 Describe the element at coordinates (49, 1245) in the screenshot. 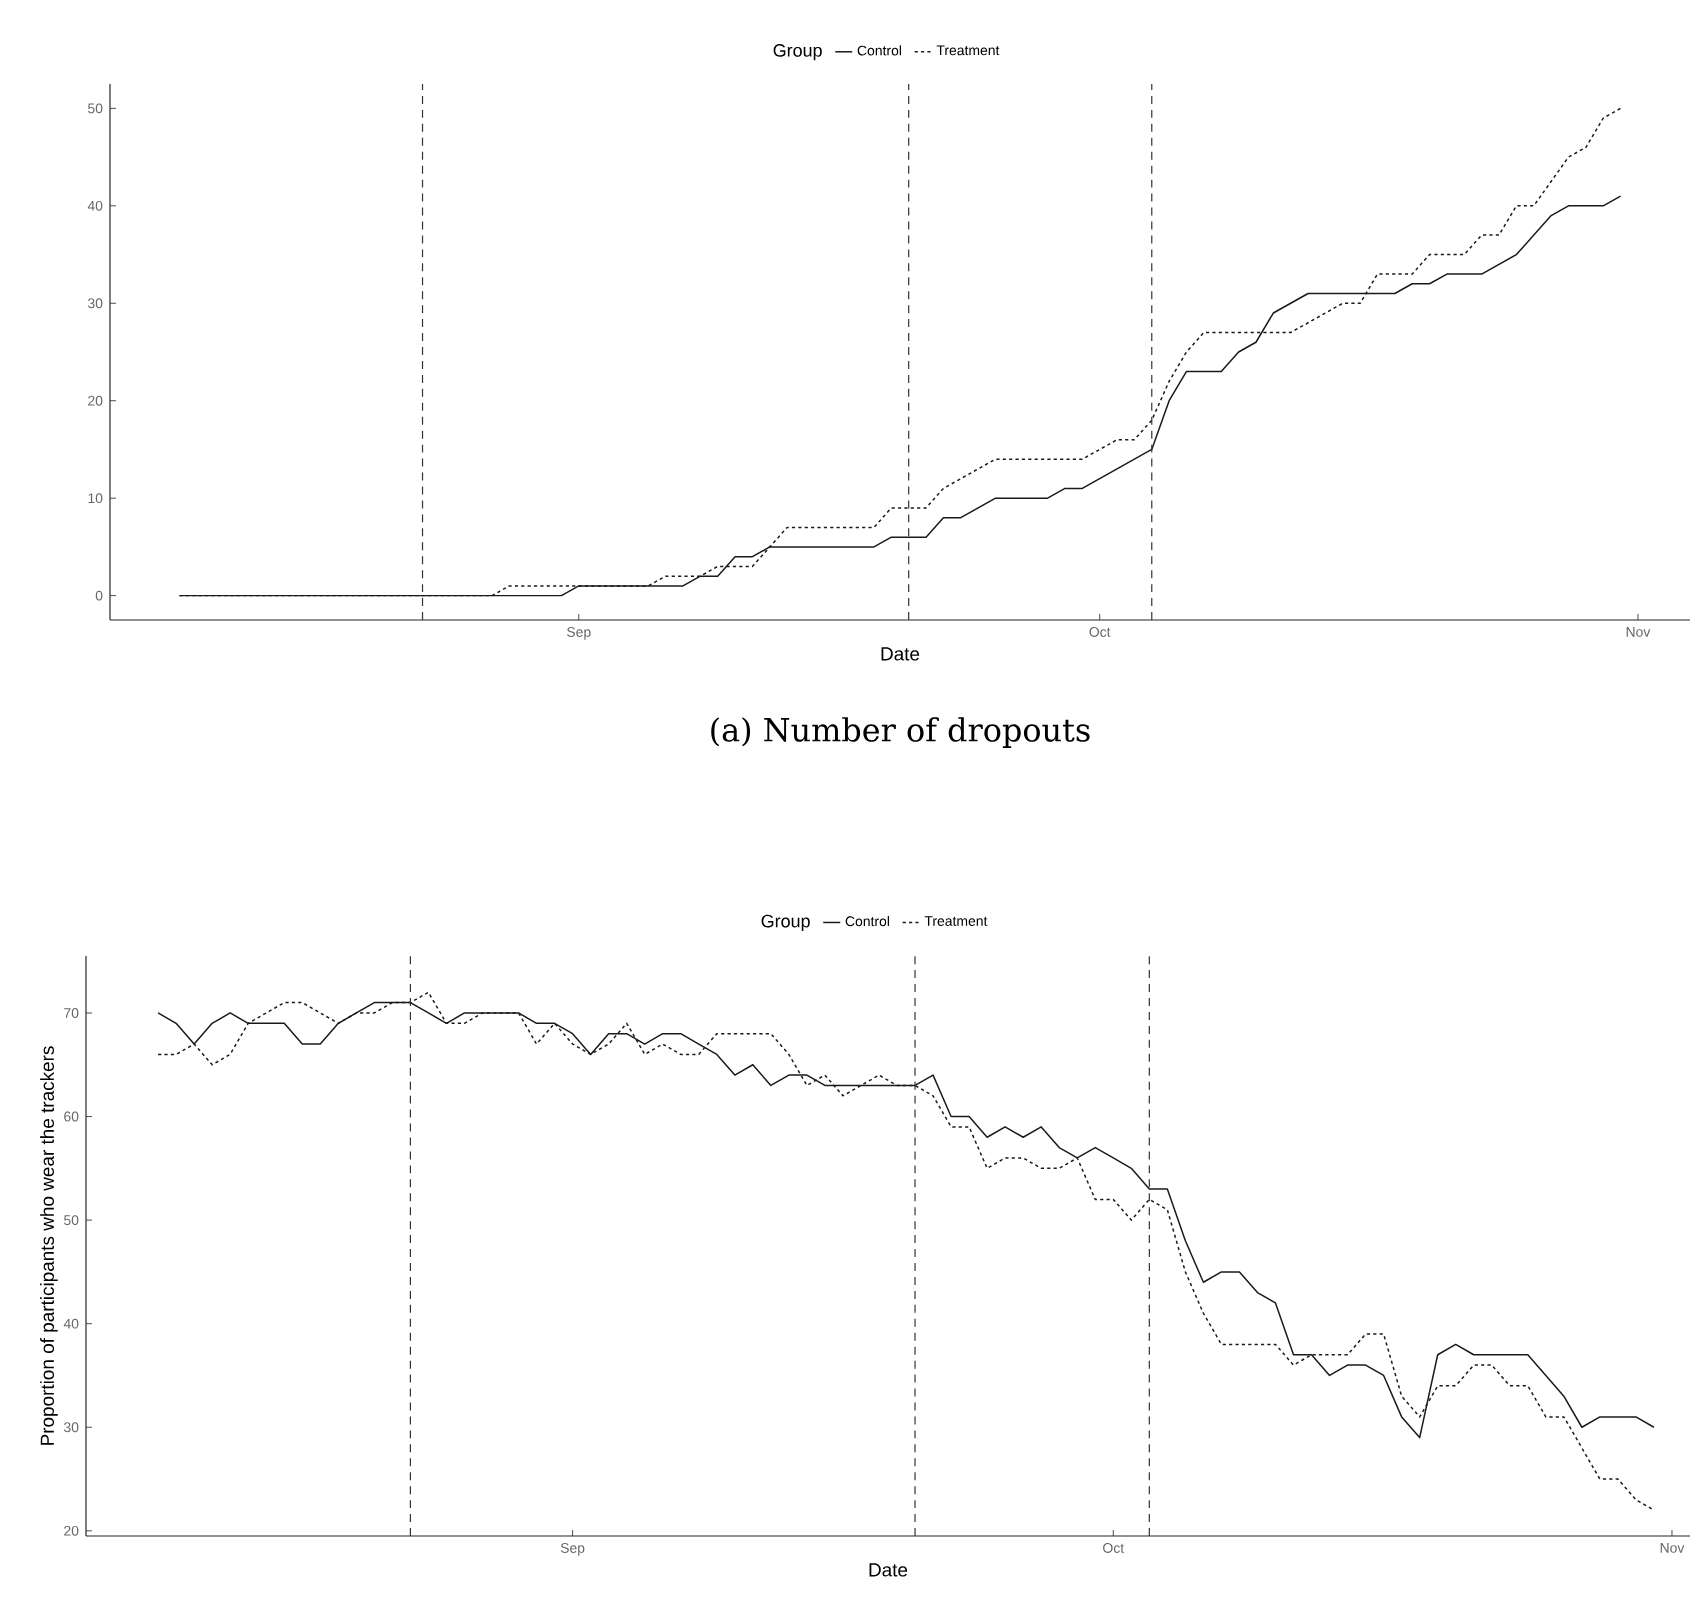

I see `y-axis-title: Proportion of participants who wear the trackers` at that location.